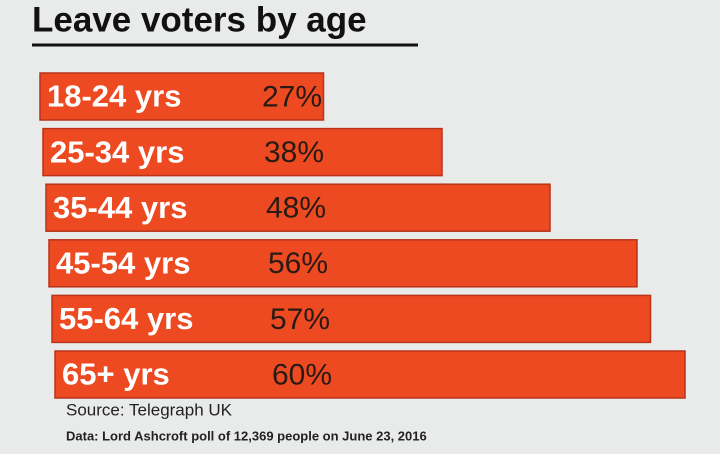 This screenshot has width=720, height=454. I want to click on value-label: 57%, so click(300, 319).